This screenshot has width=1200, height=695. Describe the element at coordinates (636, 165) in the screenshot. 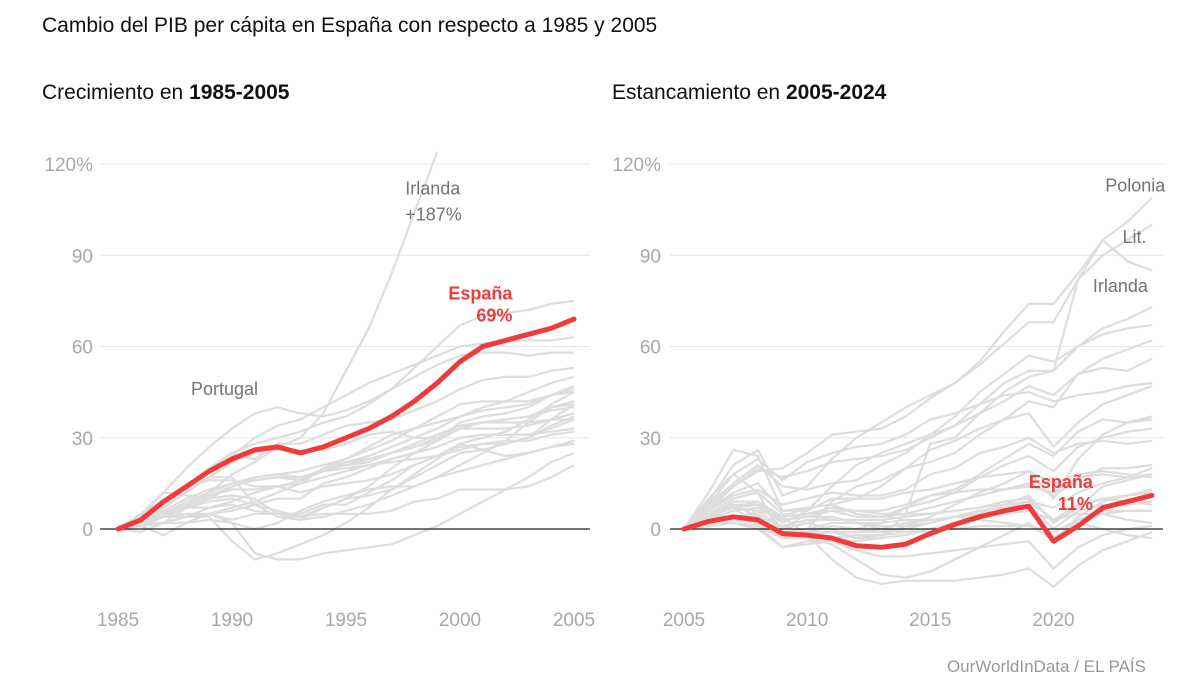

I see `right-y-tick-label: 120%` at that location.